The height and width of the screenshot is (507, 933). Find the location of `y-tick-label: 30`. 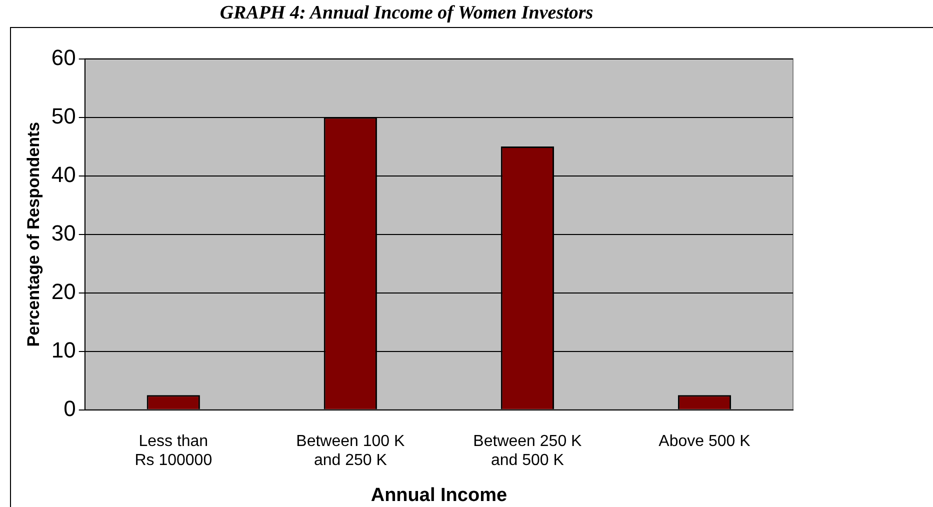

y-tick-label: 30 is located at coordinates (63, 233).